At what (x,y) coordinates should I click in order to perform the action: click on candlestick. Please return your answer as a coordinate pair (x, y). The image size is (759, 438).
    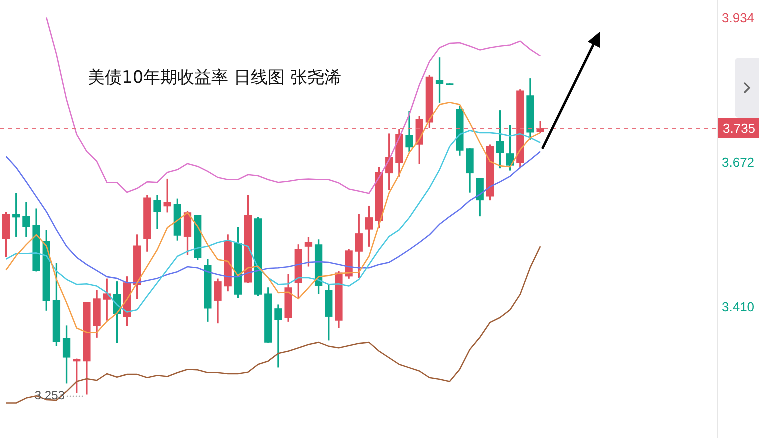
    Looking at the image, I should click on (278, 336).